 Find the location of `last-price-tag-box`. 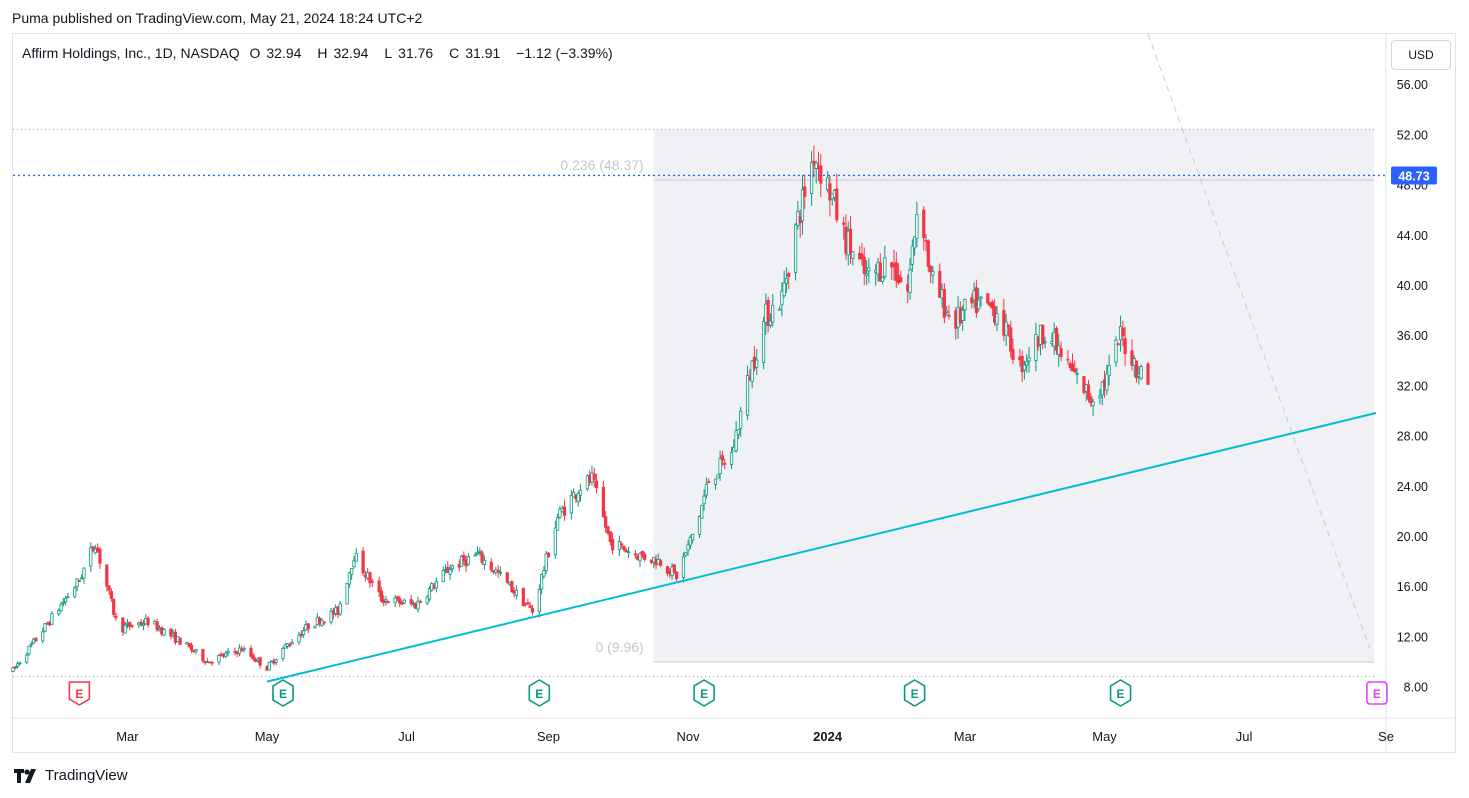

last-price-tag-box is located at coordinates (1414, 175).